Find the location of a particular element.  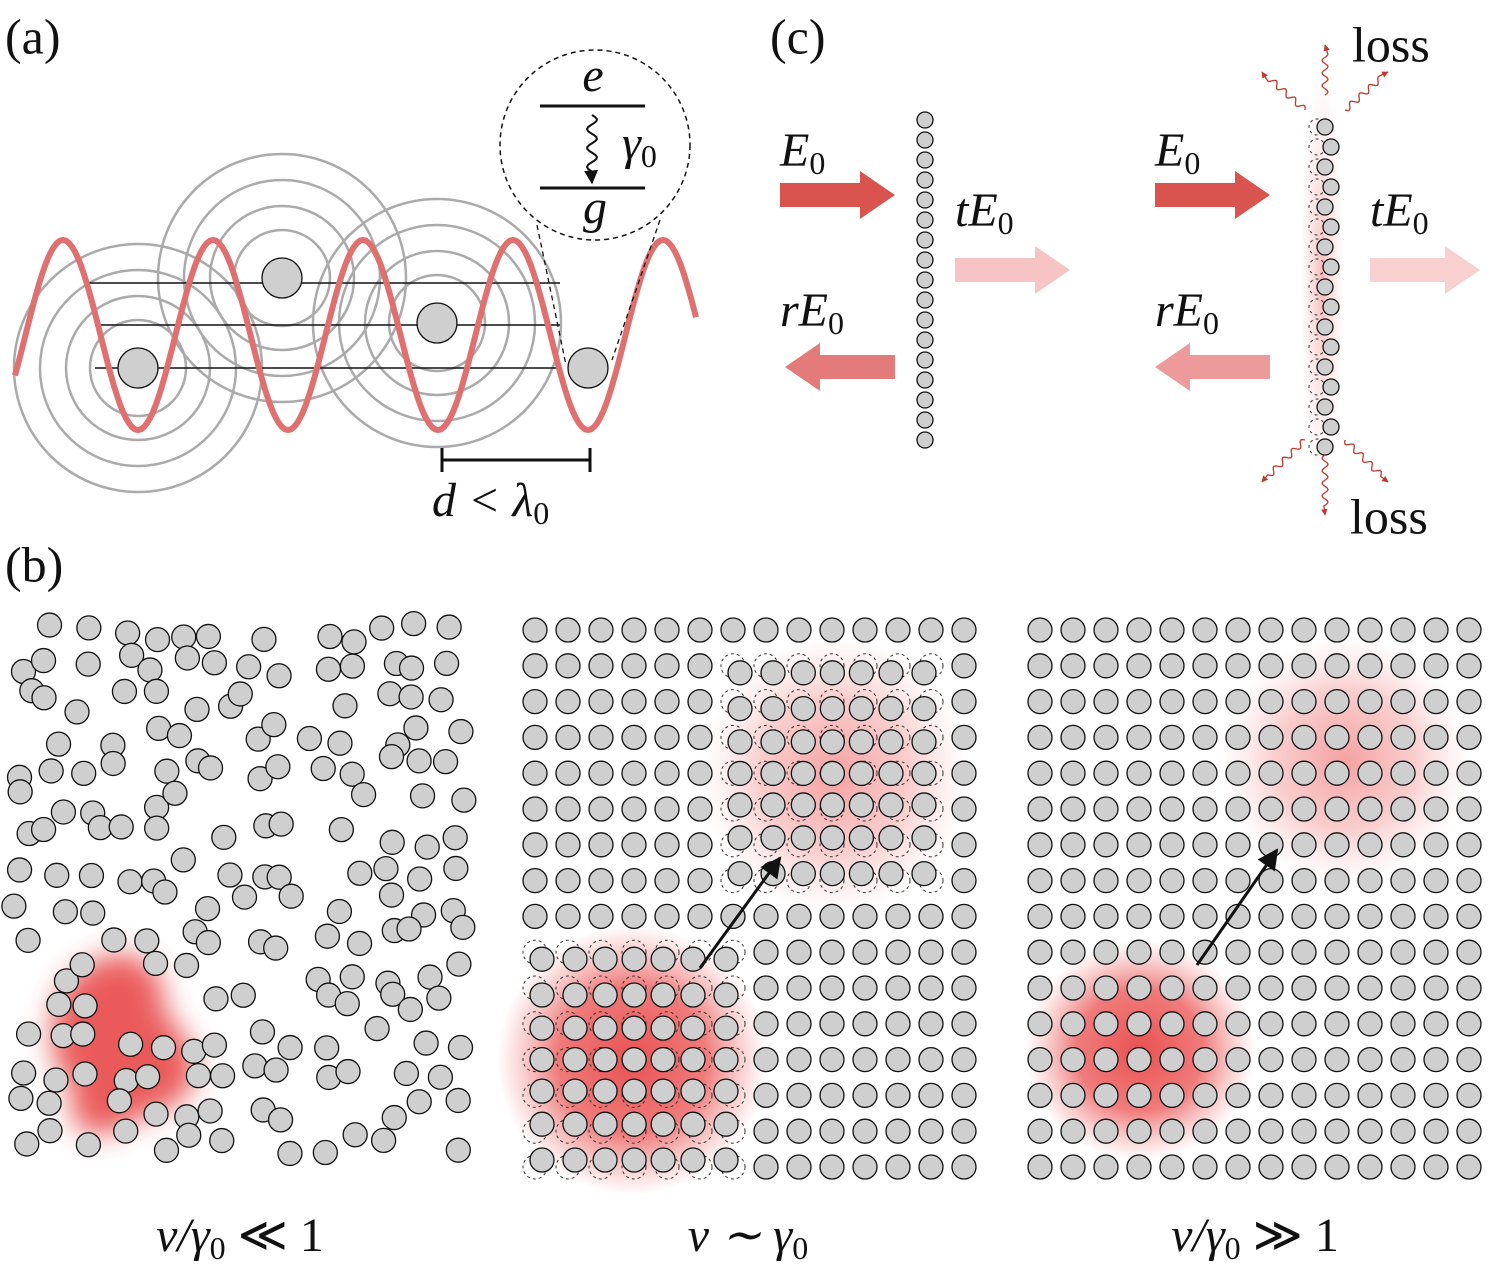

panel-label: (a) is located at coordinates (33, 36).